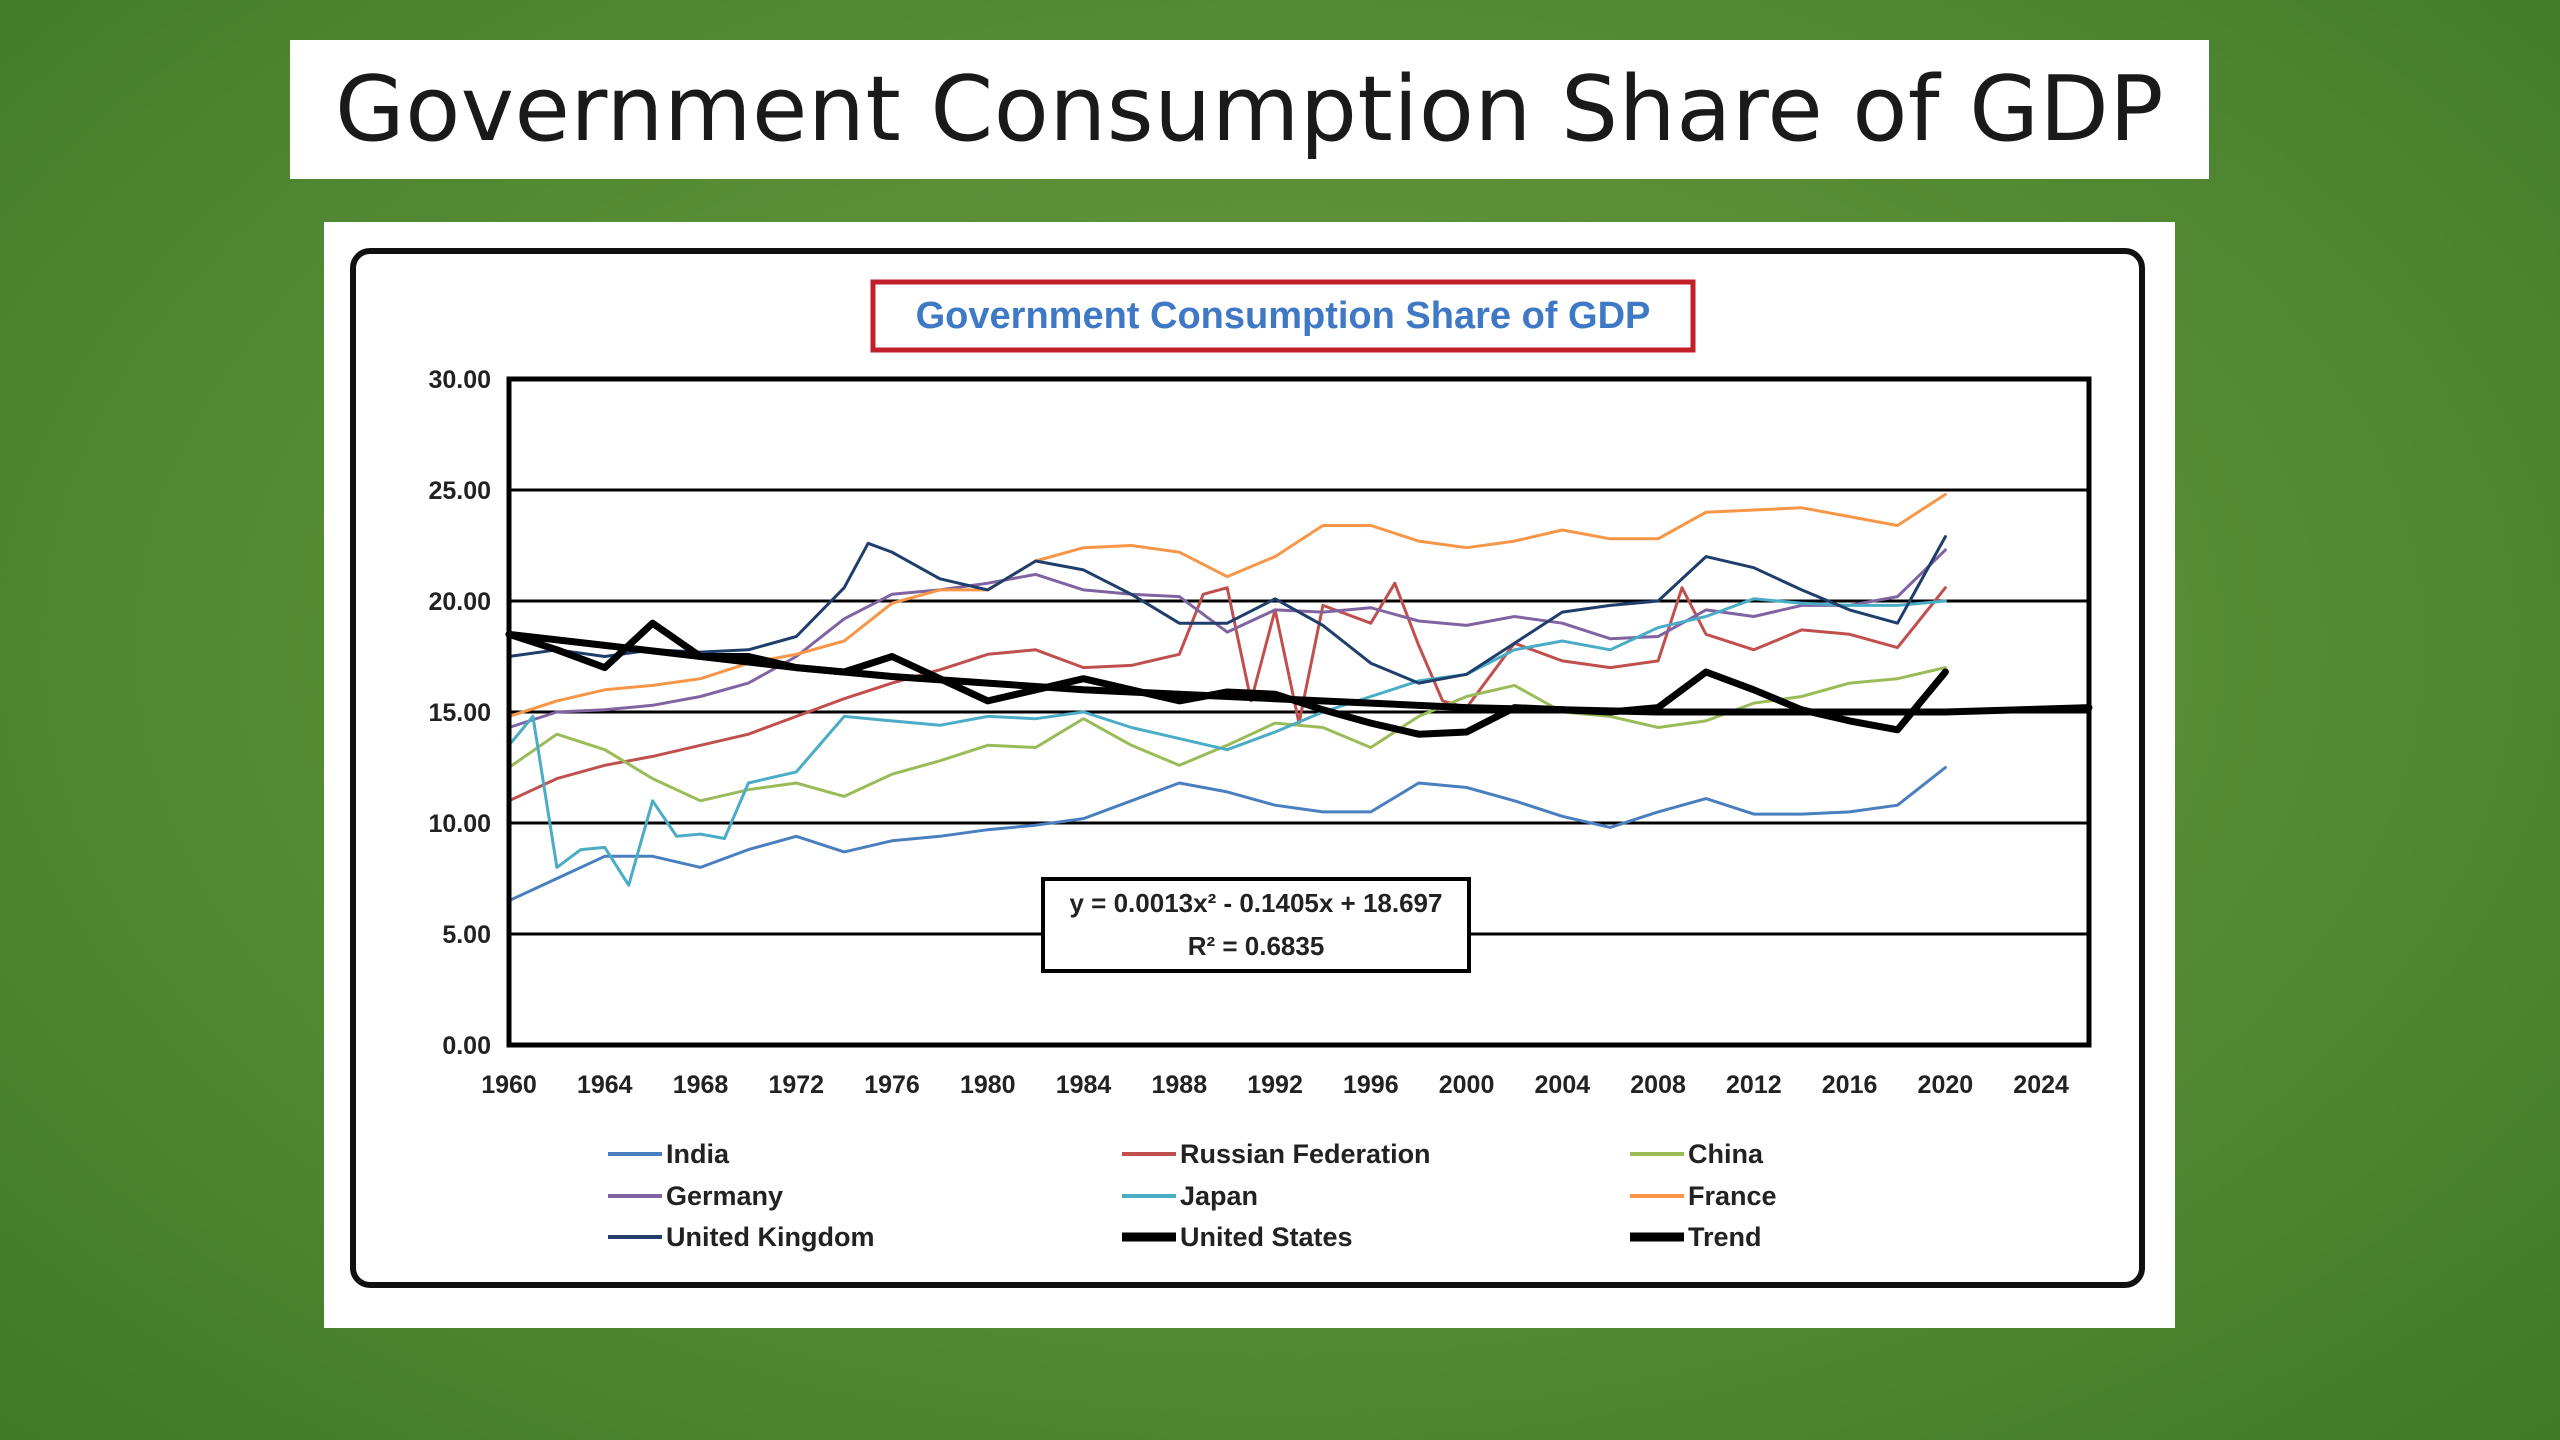 The width and height of the screenshot is (2560, 1440). I want to click on y-tick-label: 5.00, so click(466, 935).